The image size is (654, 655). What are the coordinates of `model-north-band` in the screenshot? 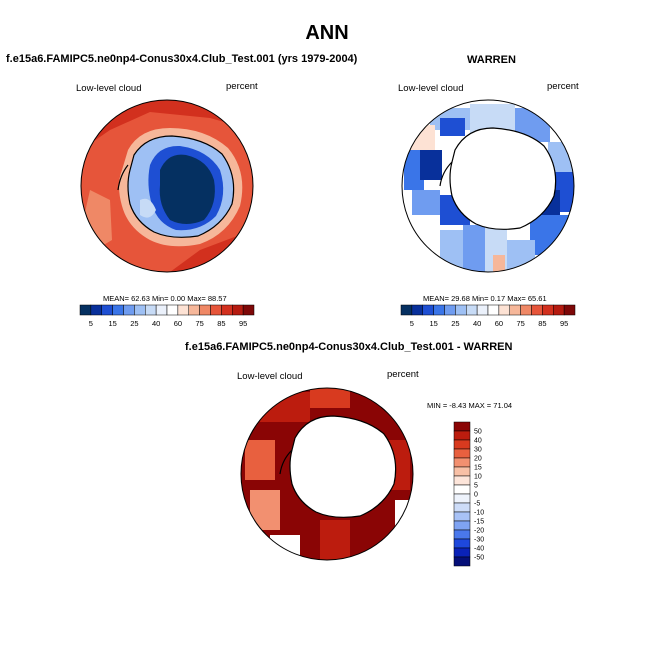 It's located at (167, 125).